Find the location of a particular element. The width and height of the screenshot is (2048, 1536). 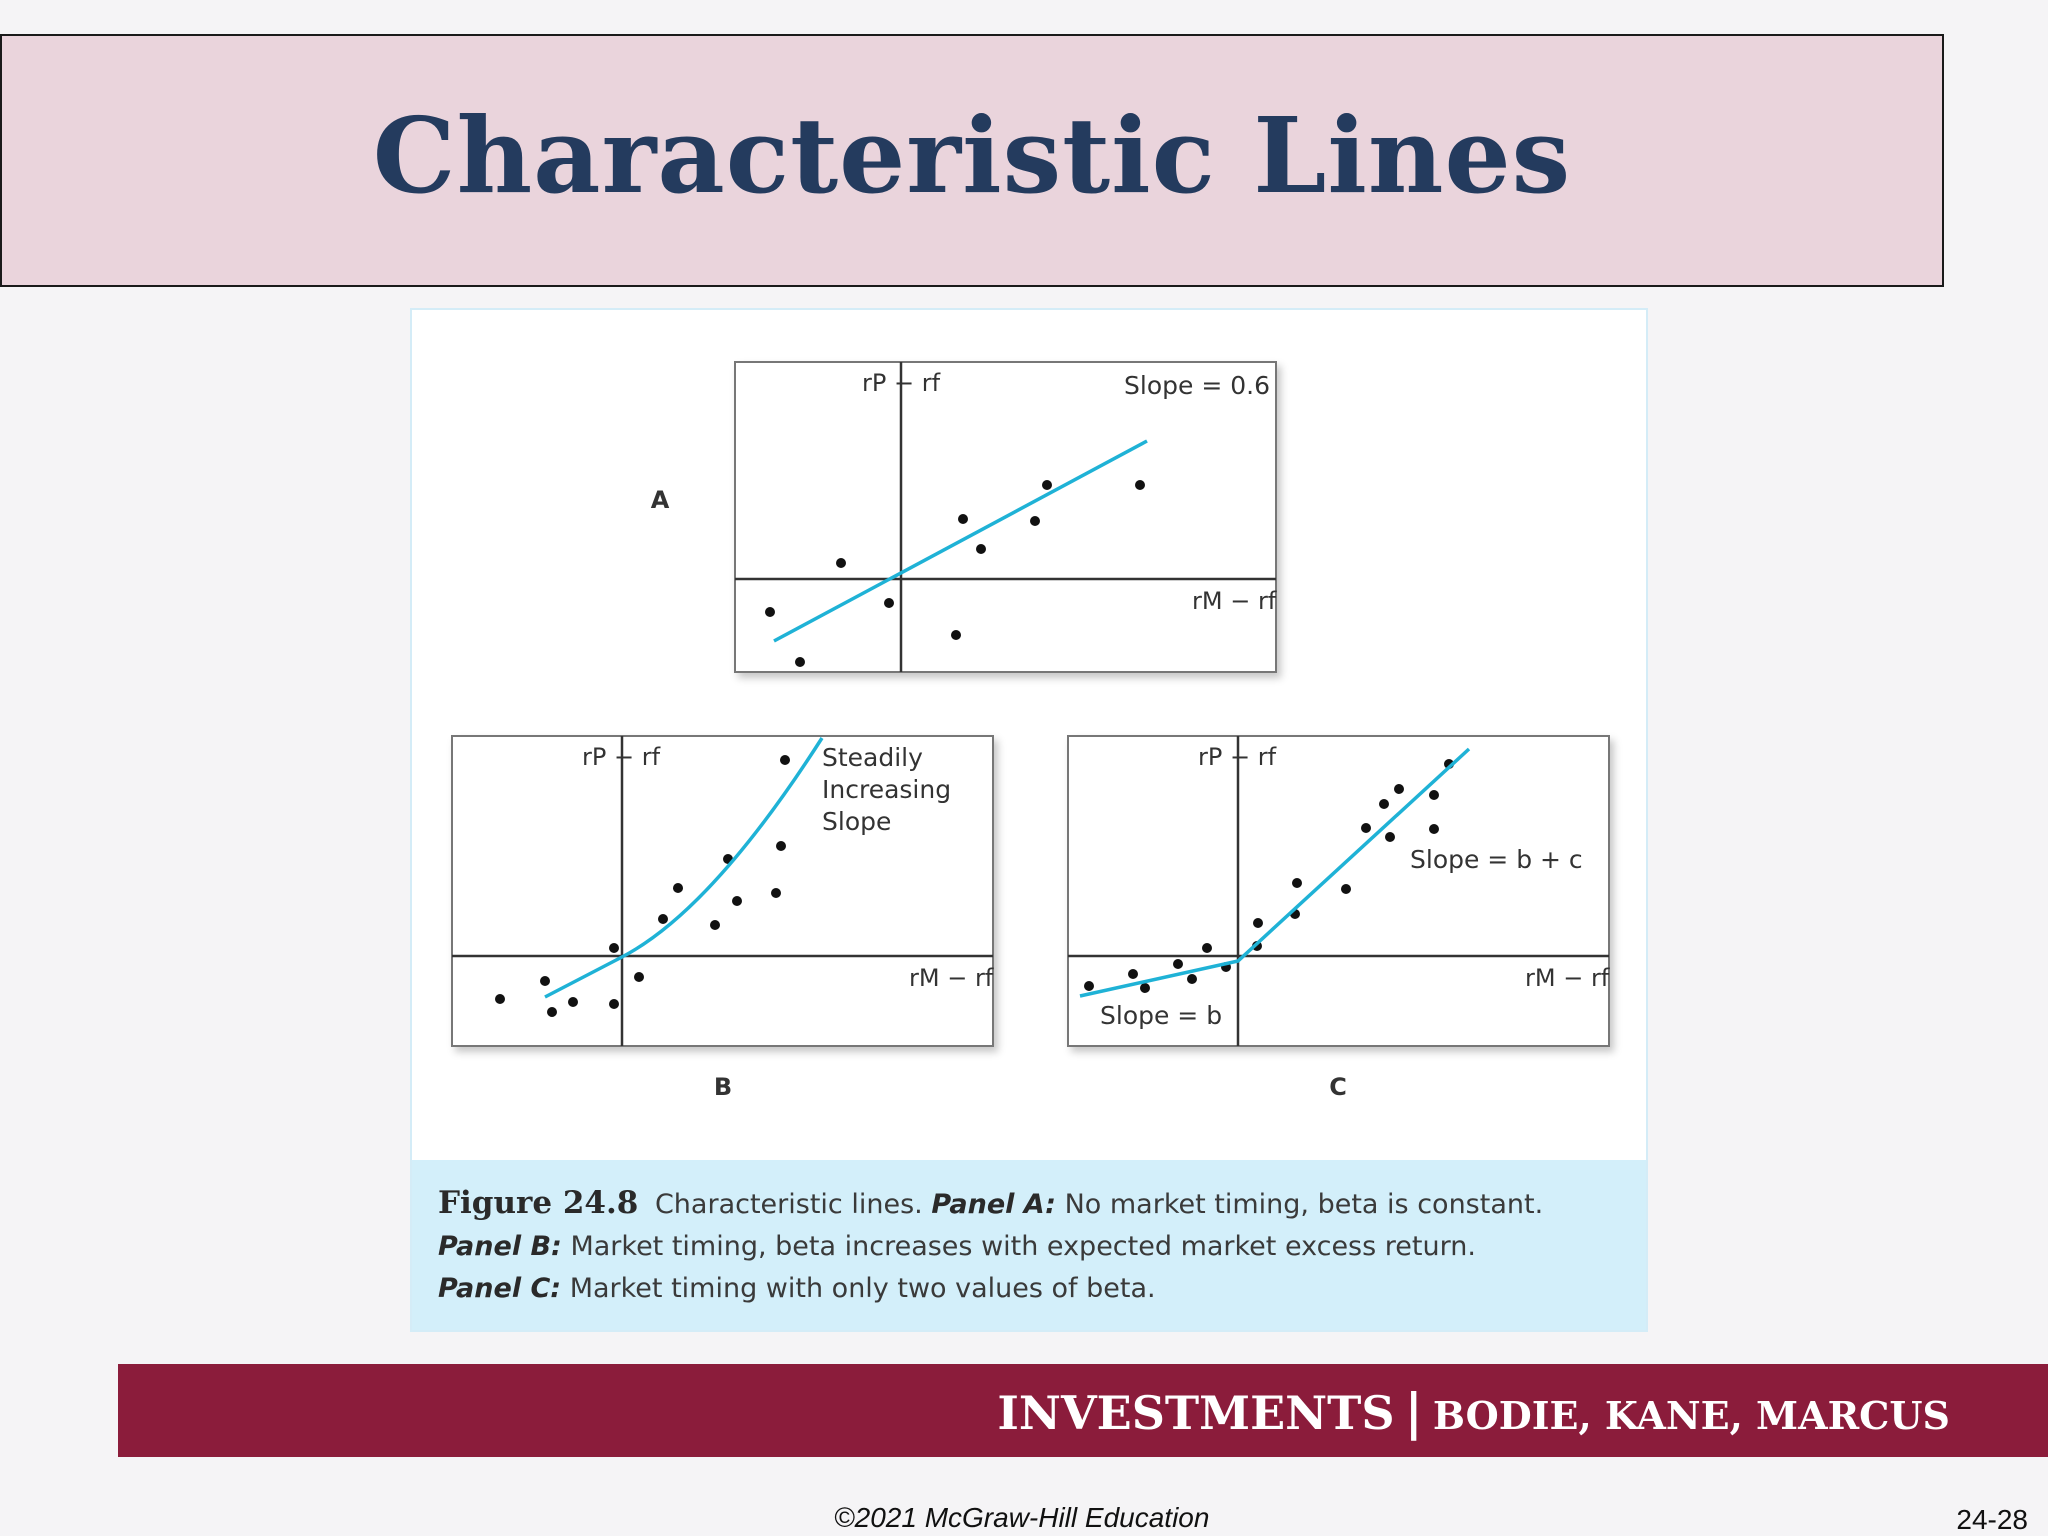

panel-c-lower-slope-label: Slope = b is located at coordinates (1161, 1015).